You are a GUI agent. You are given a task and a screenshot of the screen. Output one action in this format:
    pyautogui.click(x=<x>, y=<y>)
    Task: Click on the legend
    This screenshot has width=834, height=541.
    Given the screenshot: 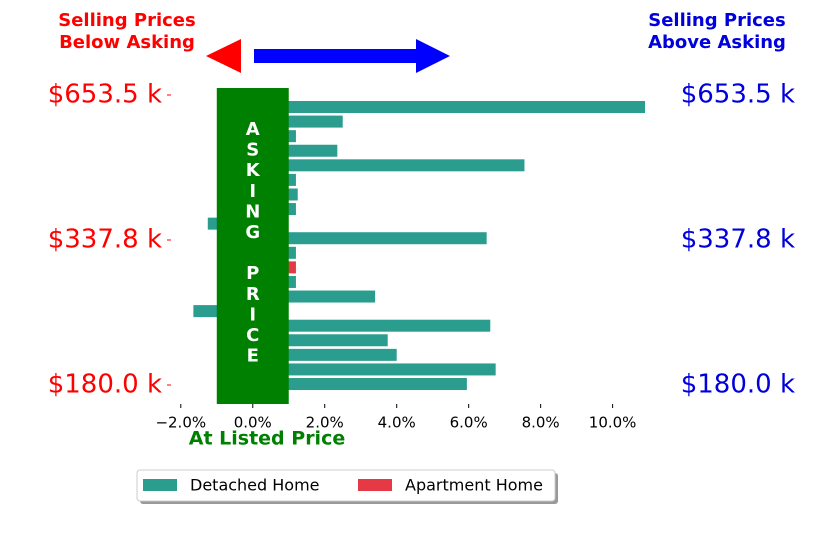 What is the action you would take?
    pyautogui.click(x=346, y=485)
    